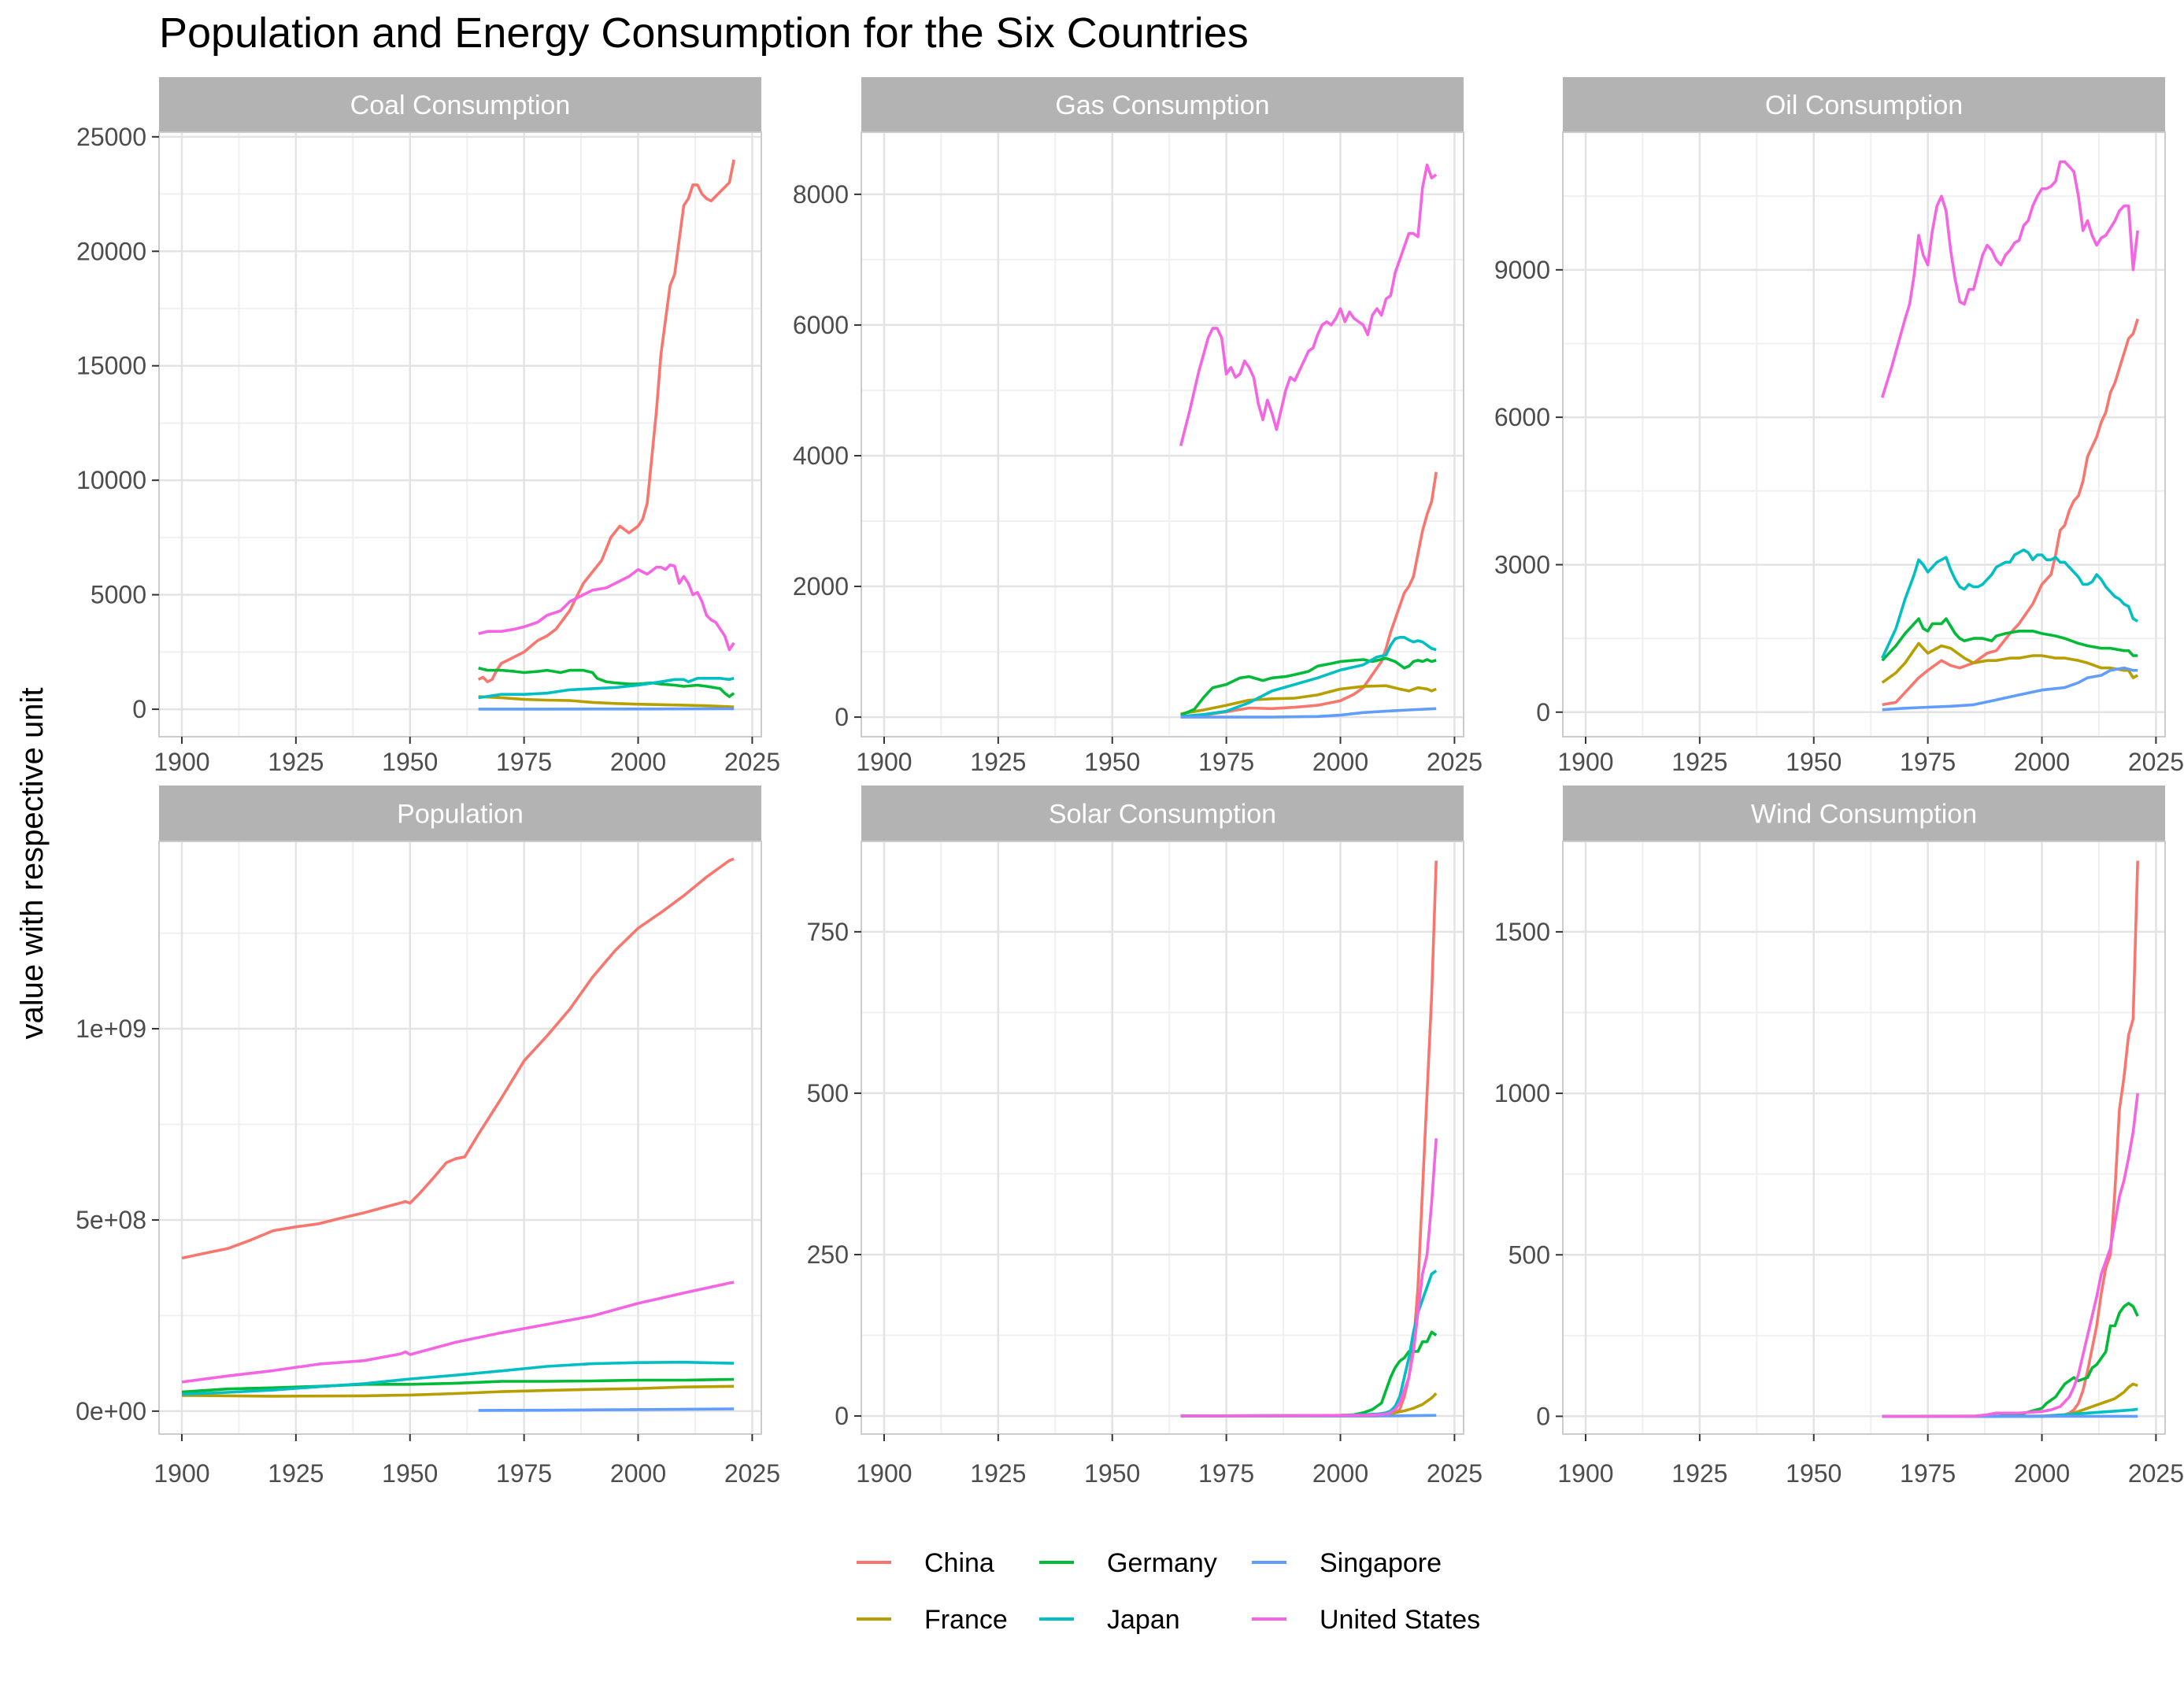 This screenshot has width=2184, height=1682. I want to click on legend-item-united-states: United States, so click(1366, 1620).